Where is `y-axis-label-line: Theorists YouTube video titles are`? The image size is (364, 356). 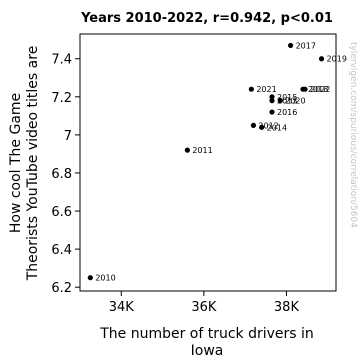 y-axis-label-line: Theorists YouTube video titles are is located at coordinates (33, 164).